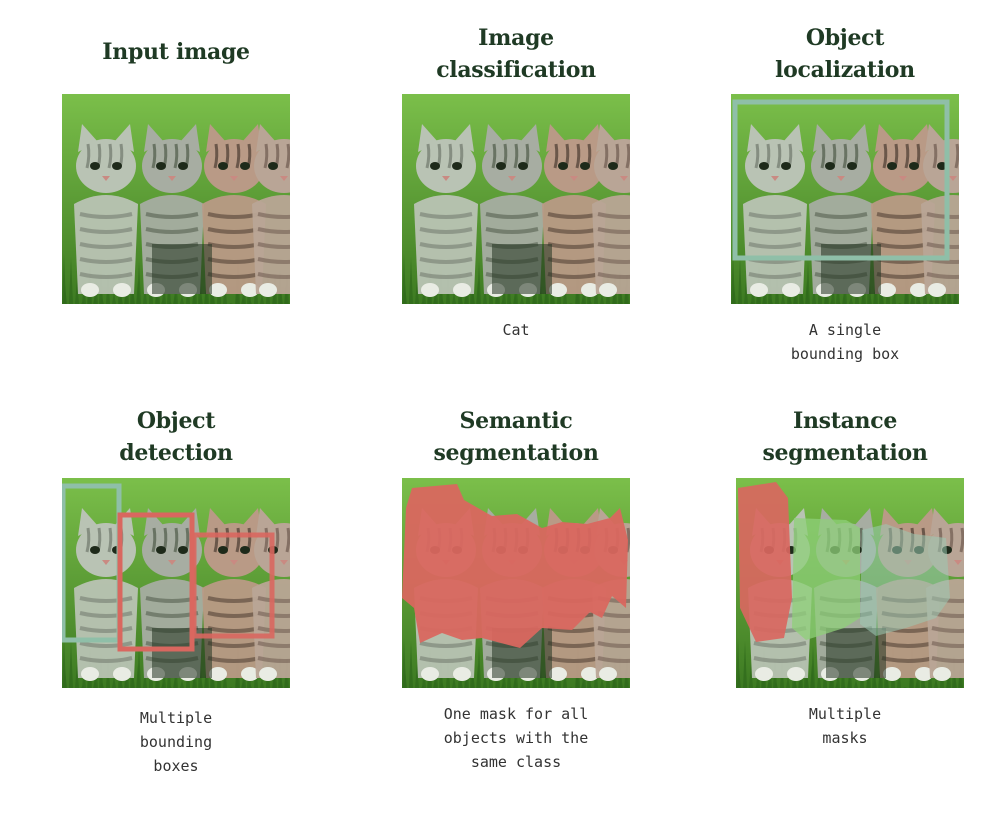 The width and height of the screenshot is (991, 828). Describe the element at coordinates (176, 766) in the screenshot. I see `caption-line: boxes` at that location.